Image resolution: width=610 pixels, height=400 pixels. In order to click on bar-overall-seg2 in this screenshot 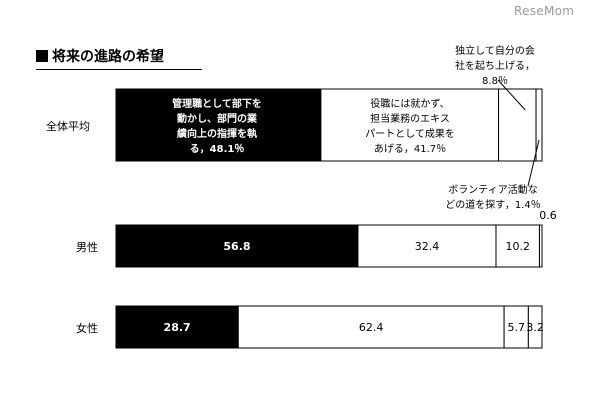, I will do `click(410, 125)`.